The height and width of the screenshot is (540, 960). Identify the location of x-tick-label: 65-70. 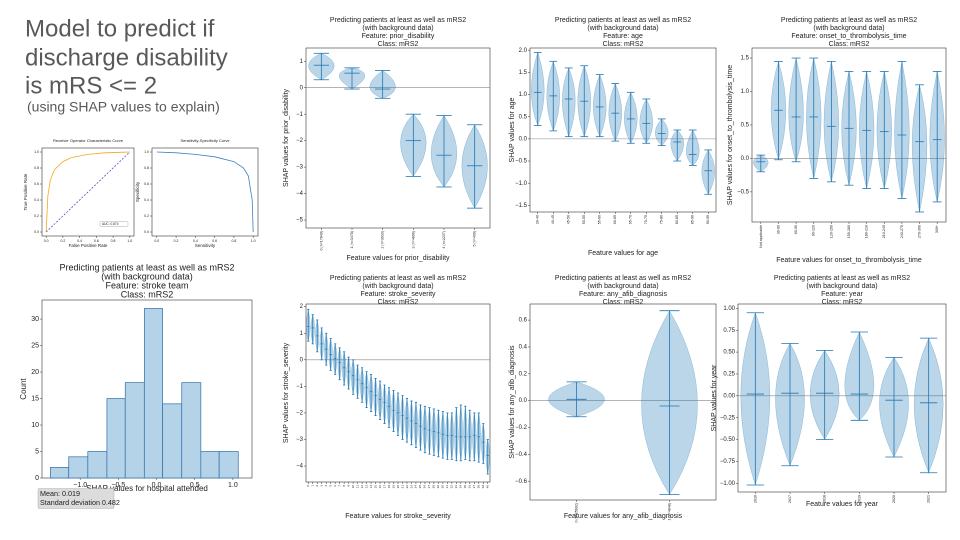
(631, 219).